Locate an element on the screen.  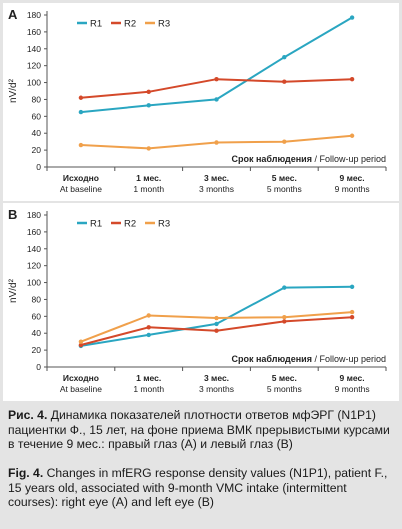
caption-english-label: Fig. 4. is located at coordinates (26, 473).